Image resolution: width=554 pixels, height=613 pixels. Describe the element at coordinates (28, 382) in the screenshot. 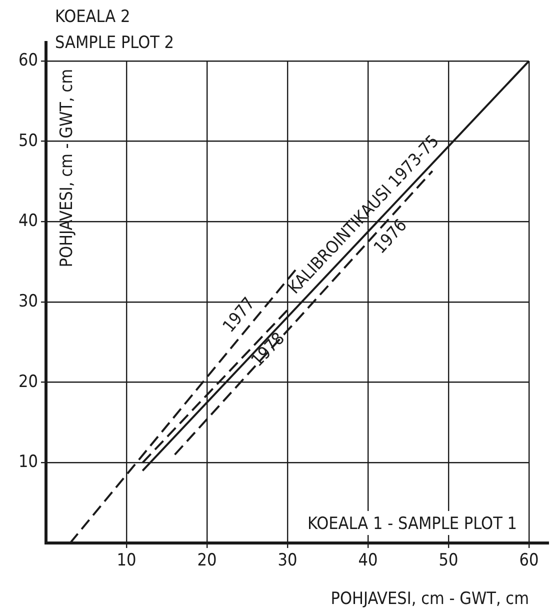

I see `y-tick-label: 20` at that location.